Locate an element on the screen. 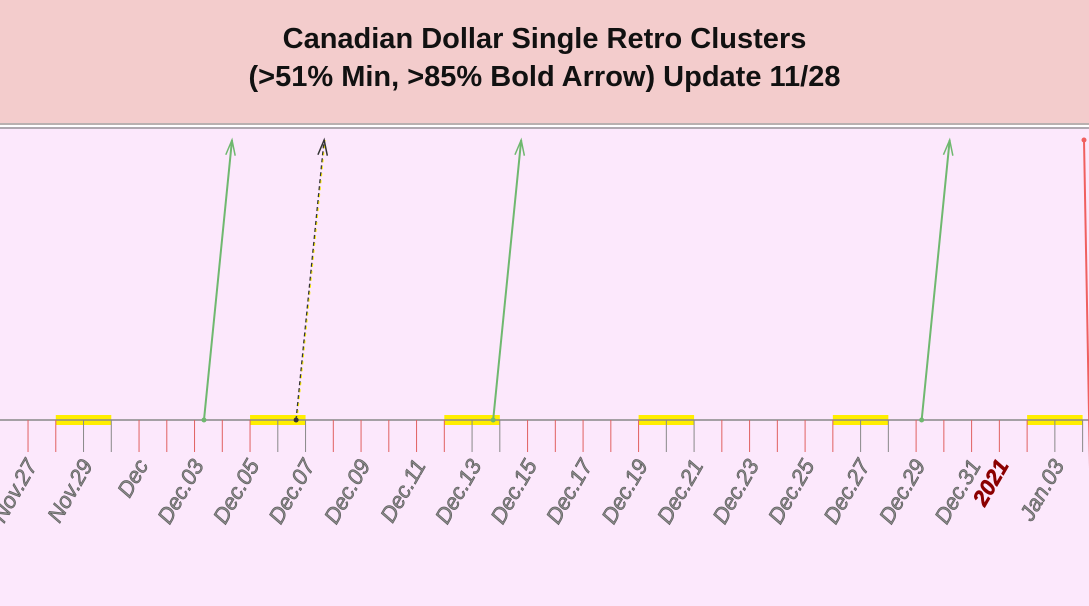 The height and width of the screenshot is (606, 1089). arrow-shaft-highlight is located at coordinates (311, 280).